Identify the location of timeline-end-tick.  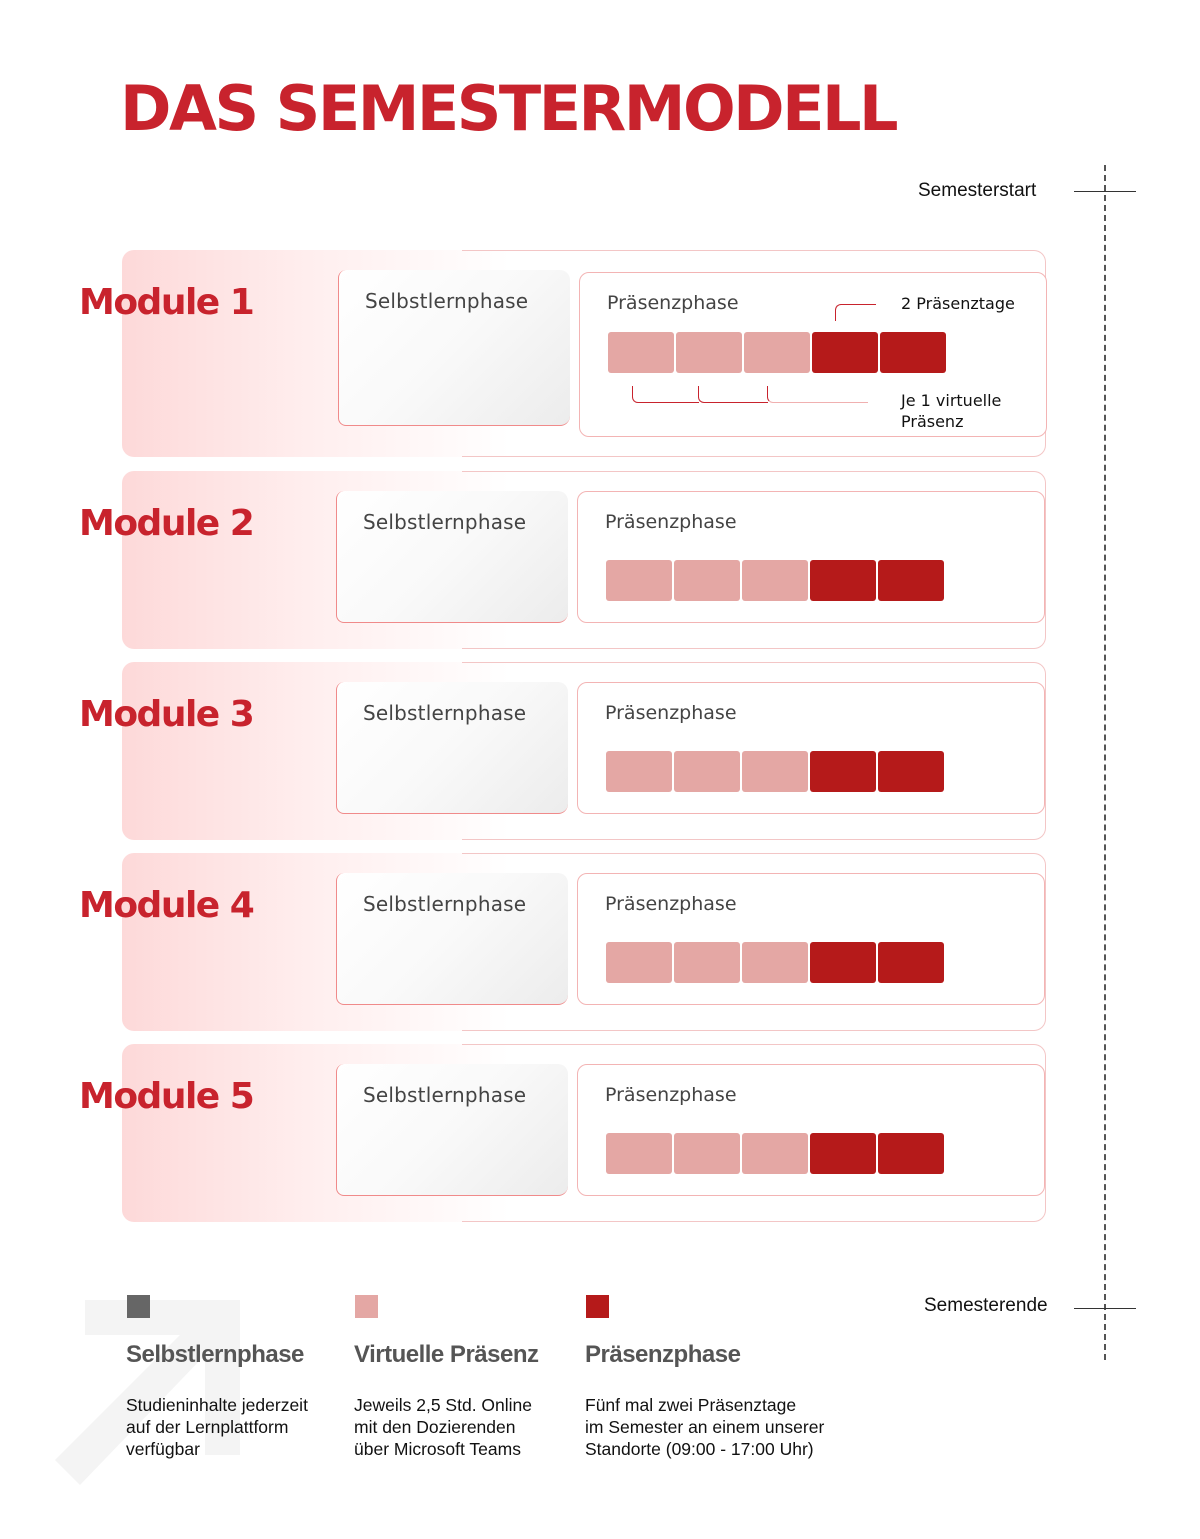
(1105, 1308).